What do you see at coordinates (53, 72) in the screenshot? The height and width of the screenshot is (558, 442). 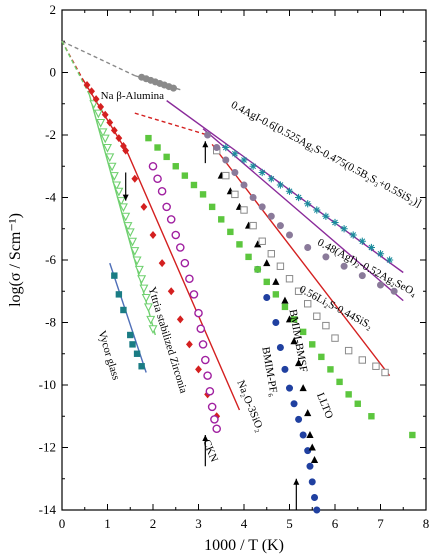 I see `y-tick-label: 0` at bounding box center [53, 72].